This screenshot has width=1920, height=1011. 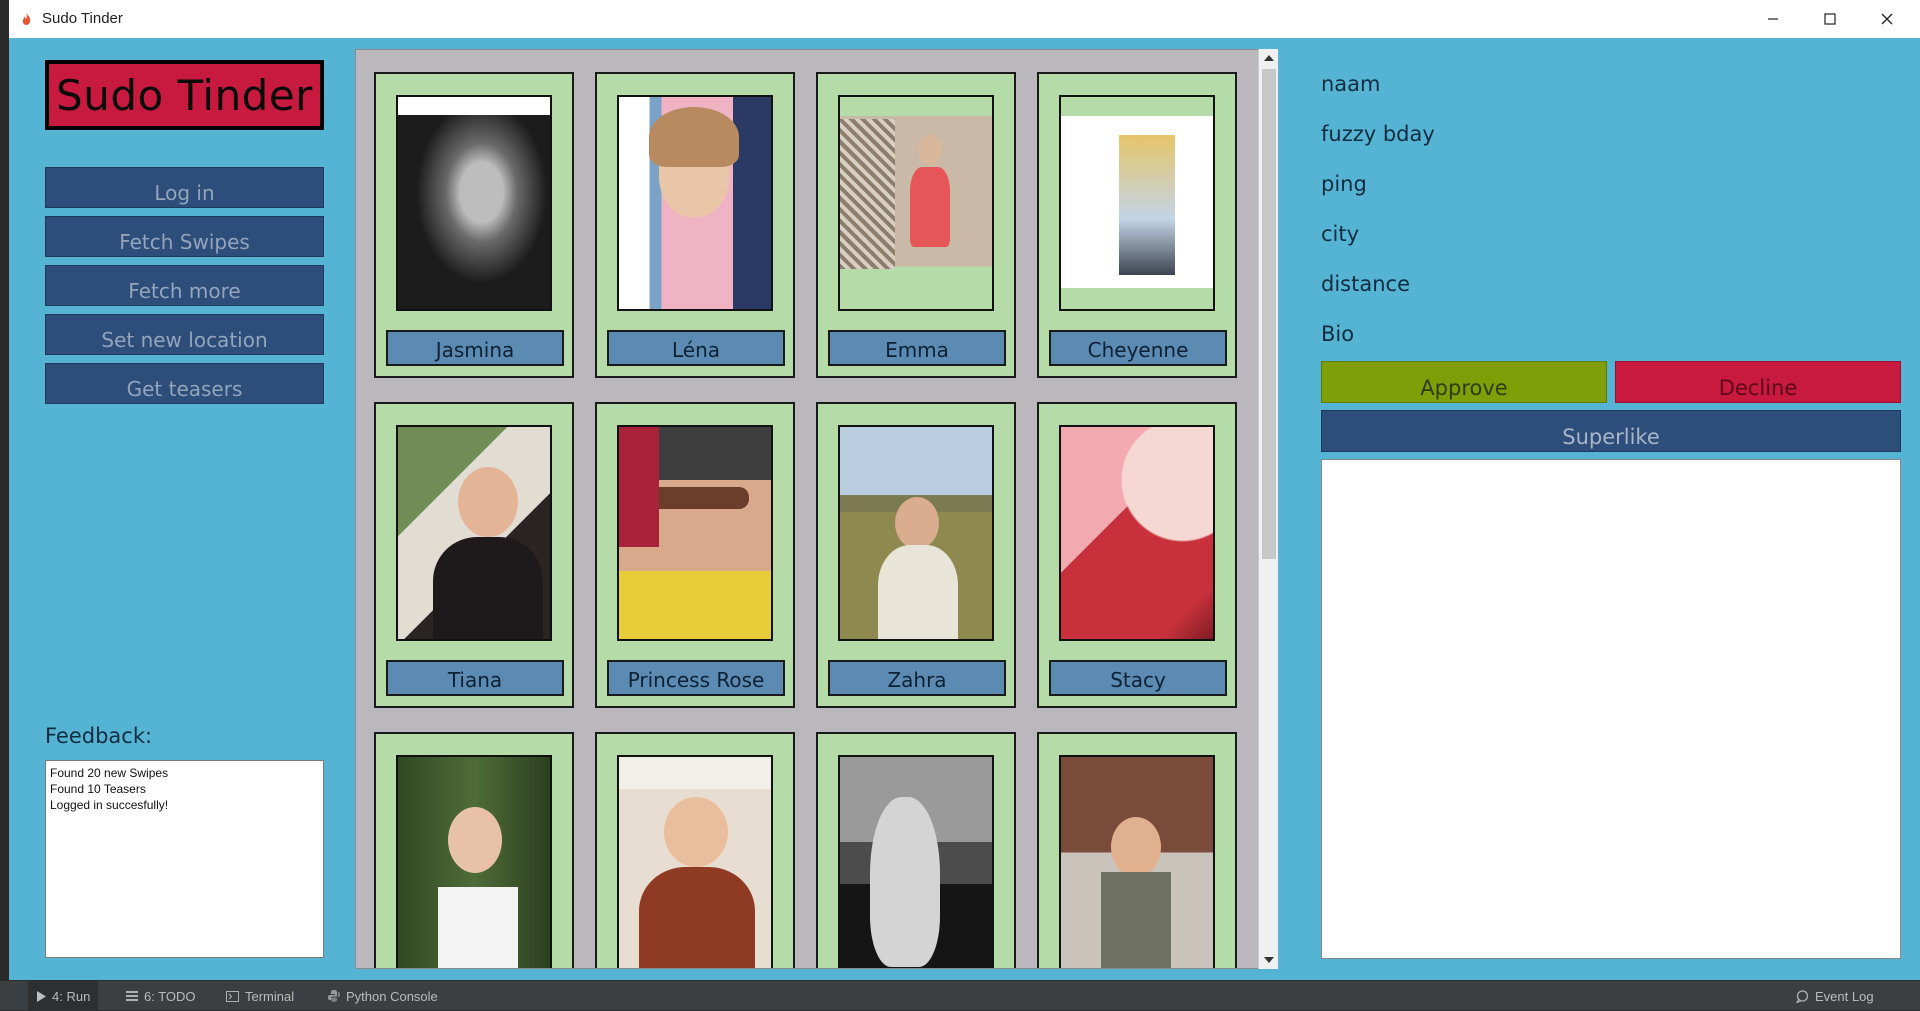 What do you see at coordinates (1340, 234) in the screenshot?
I see `city-label: city` at bounding box center [1340, 234].